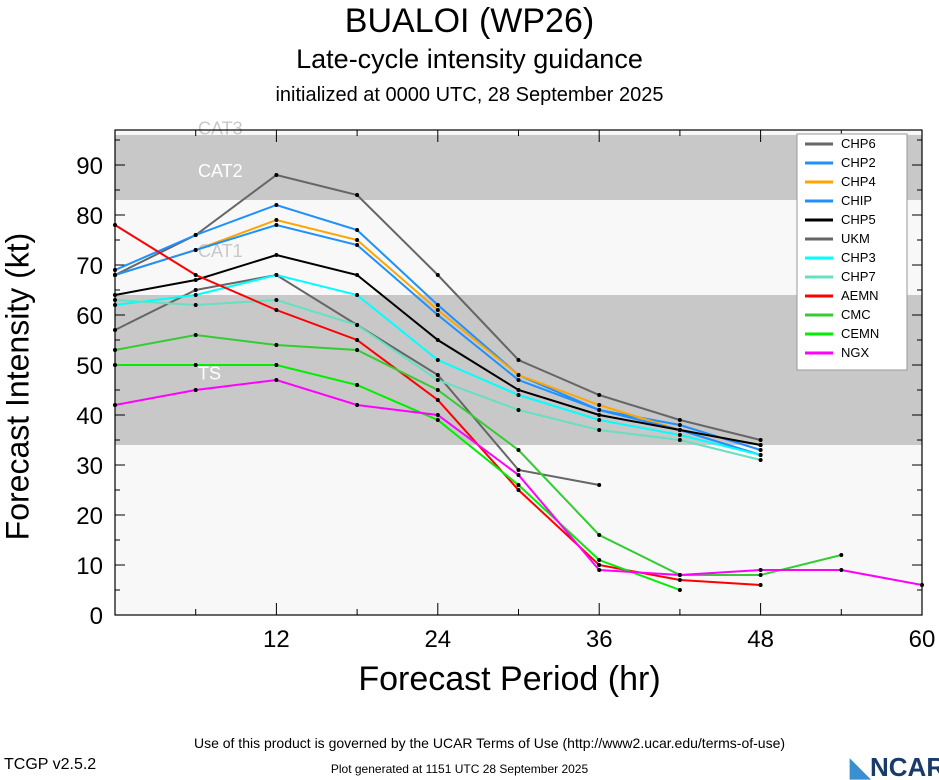  What do you see at coordinates (599, 639) in the screenshot?
I see `x-tick-label: 36` at bounding box center [599, 639].